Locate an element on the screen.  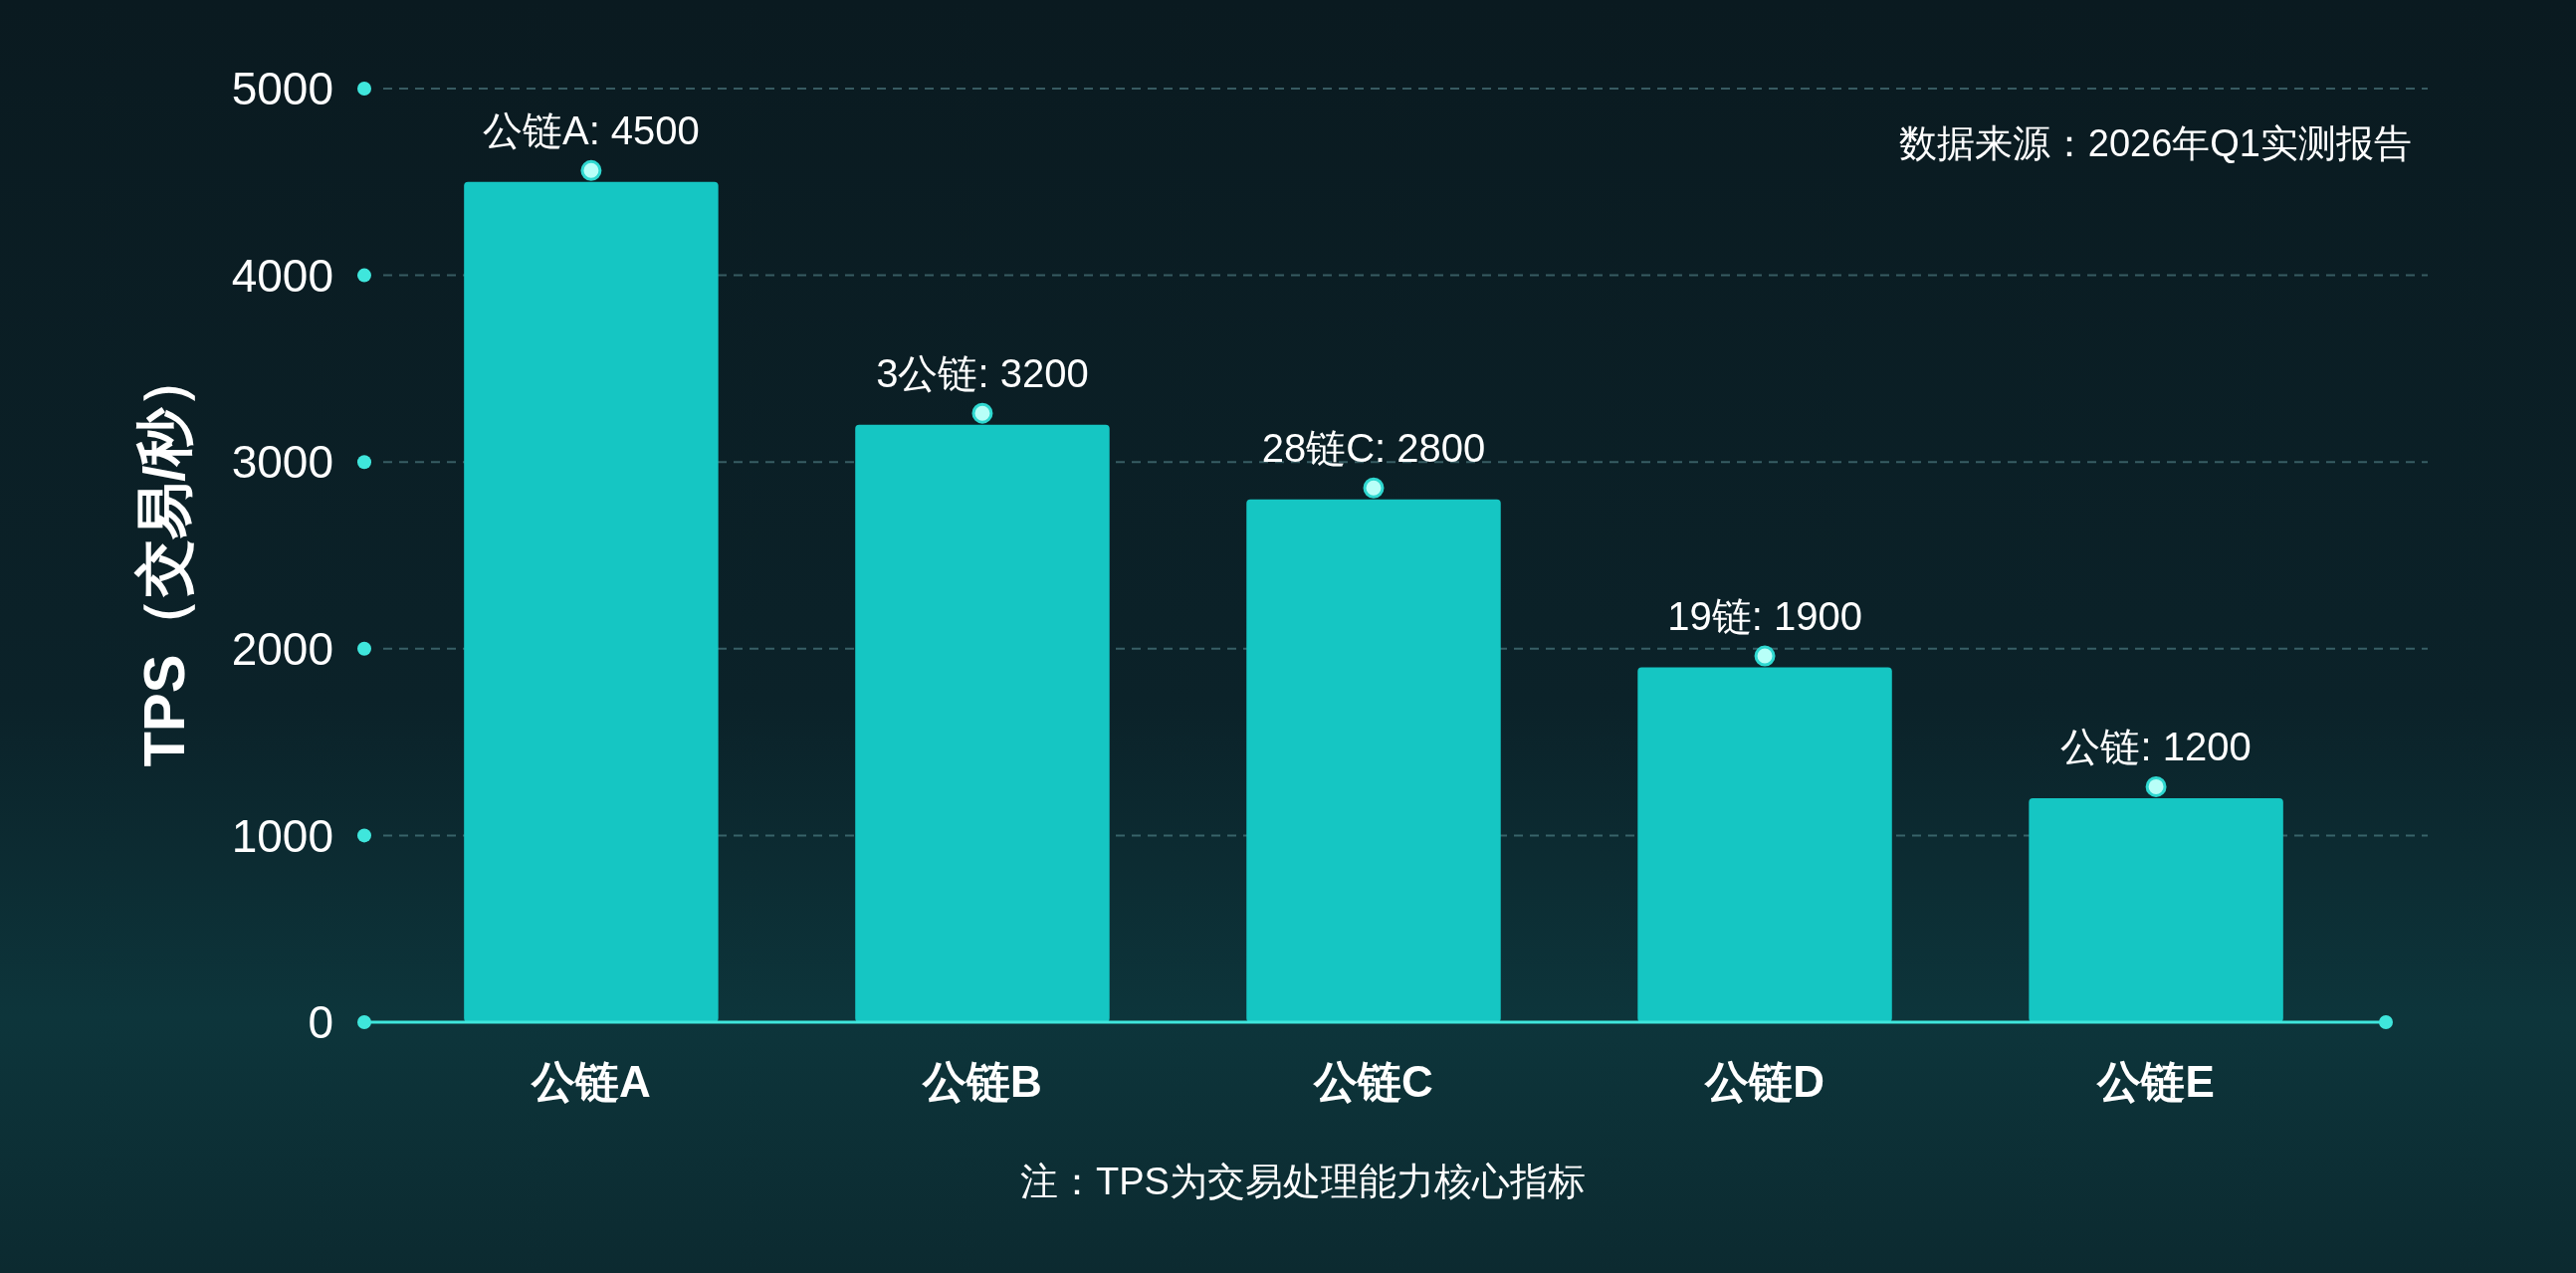
y-tick-label: 5000 is located at coordinates (282, 89).